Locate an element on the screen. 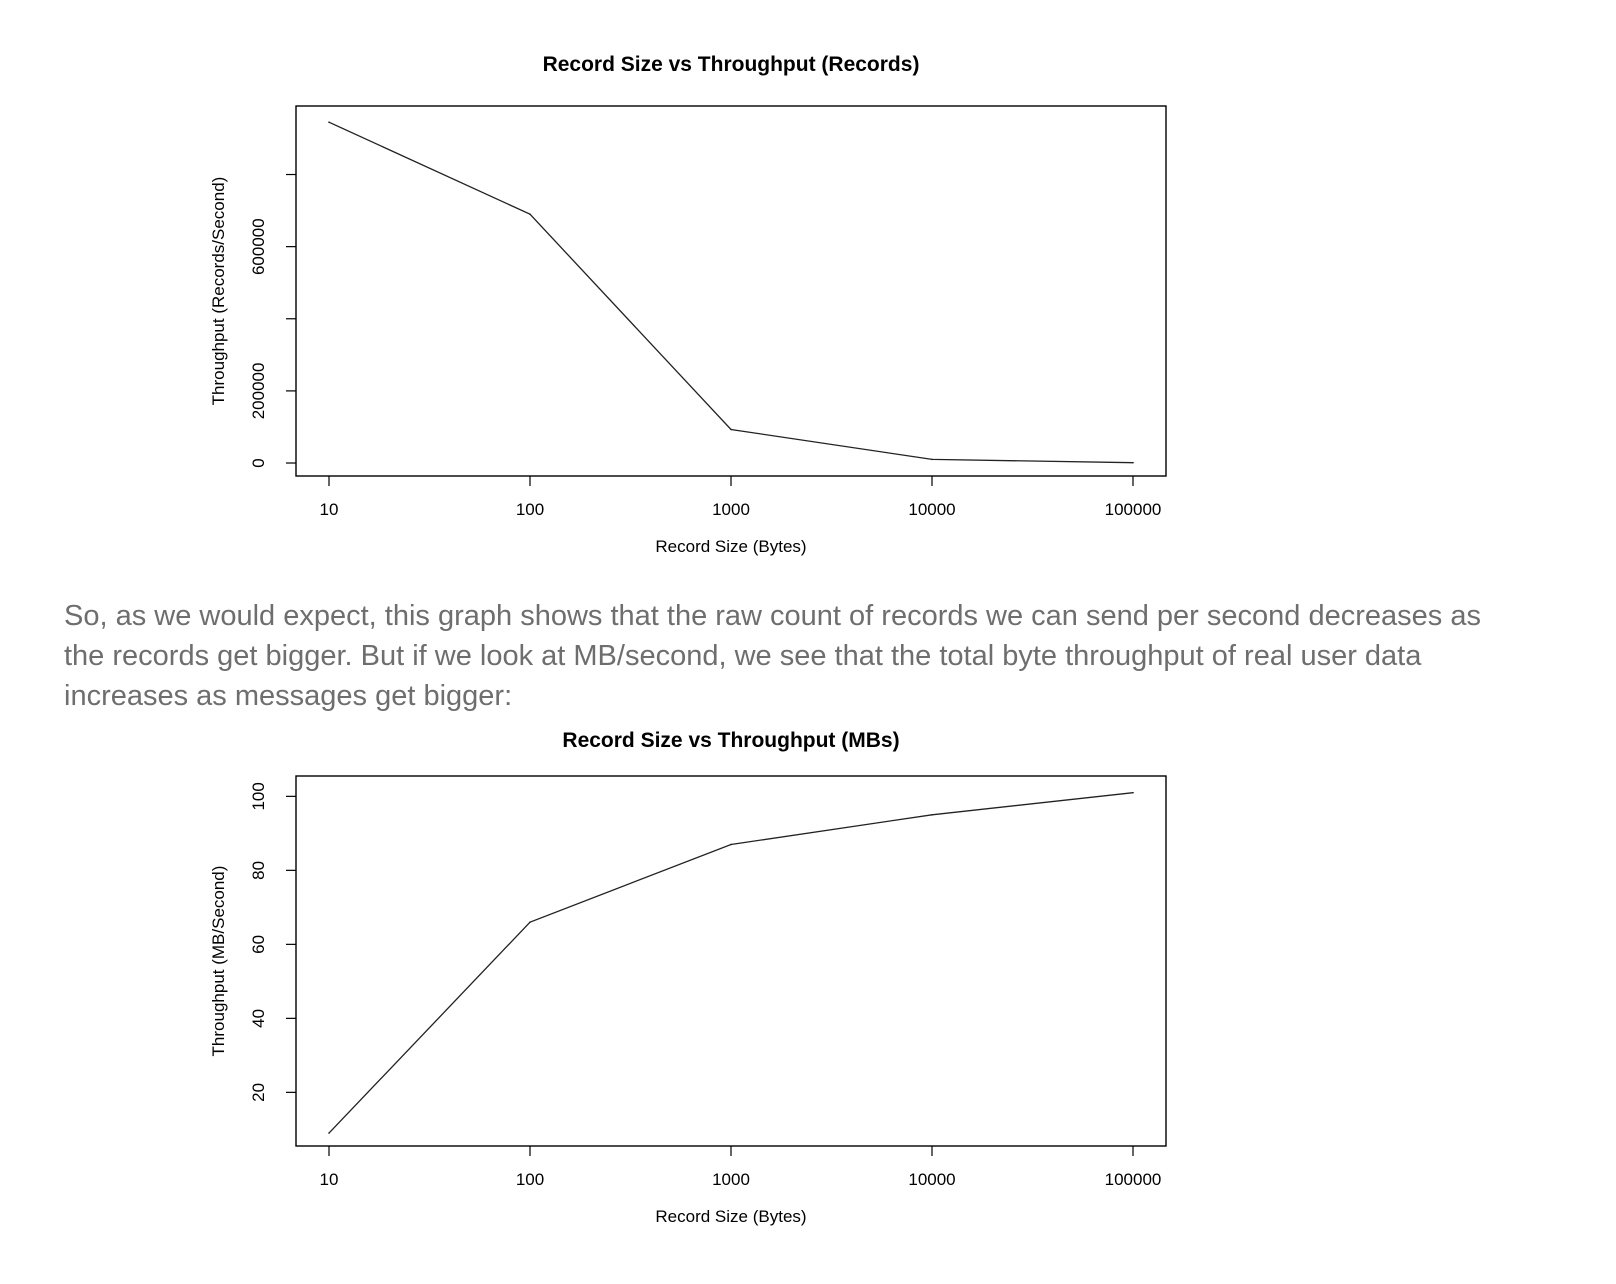 This screenshot has height=1284, width=1616. y-tick-label: 60 is located at coordinates (258, 944).